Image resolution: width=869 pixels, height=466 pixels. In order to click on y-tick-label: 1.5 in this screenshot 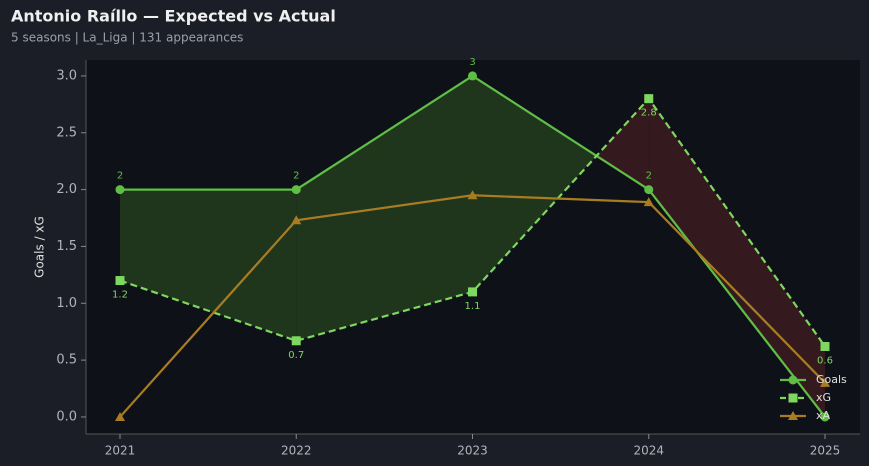, I will do `click(66, 246)`.